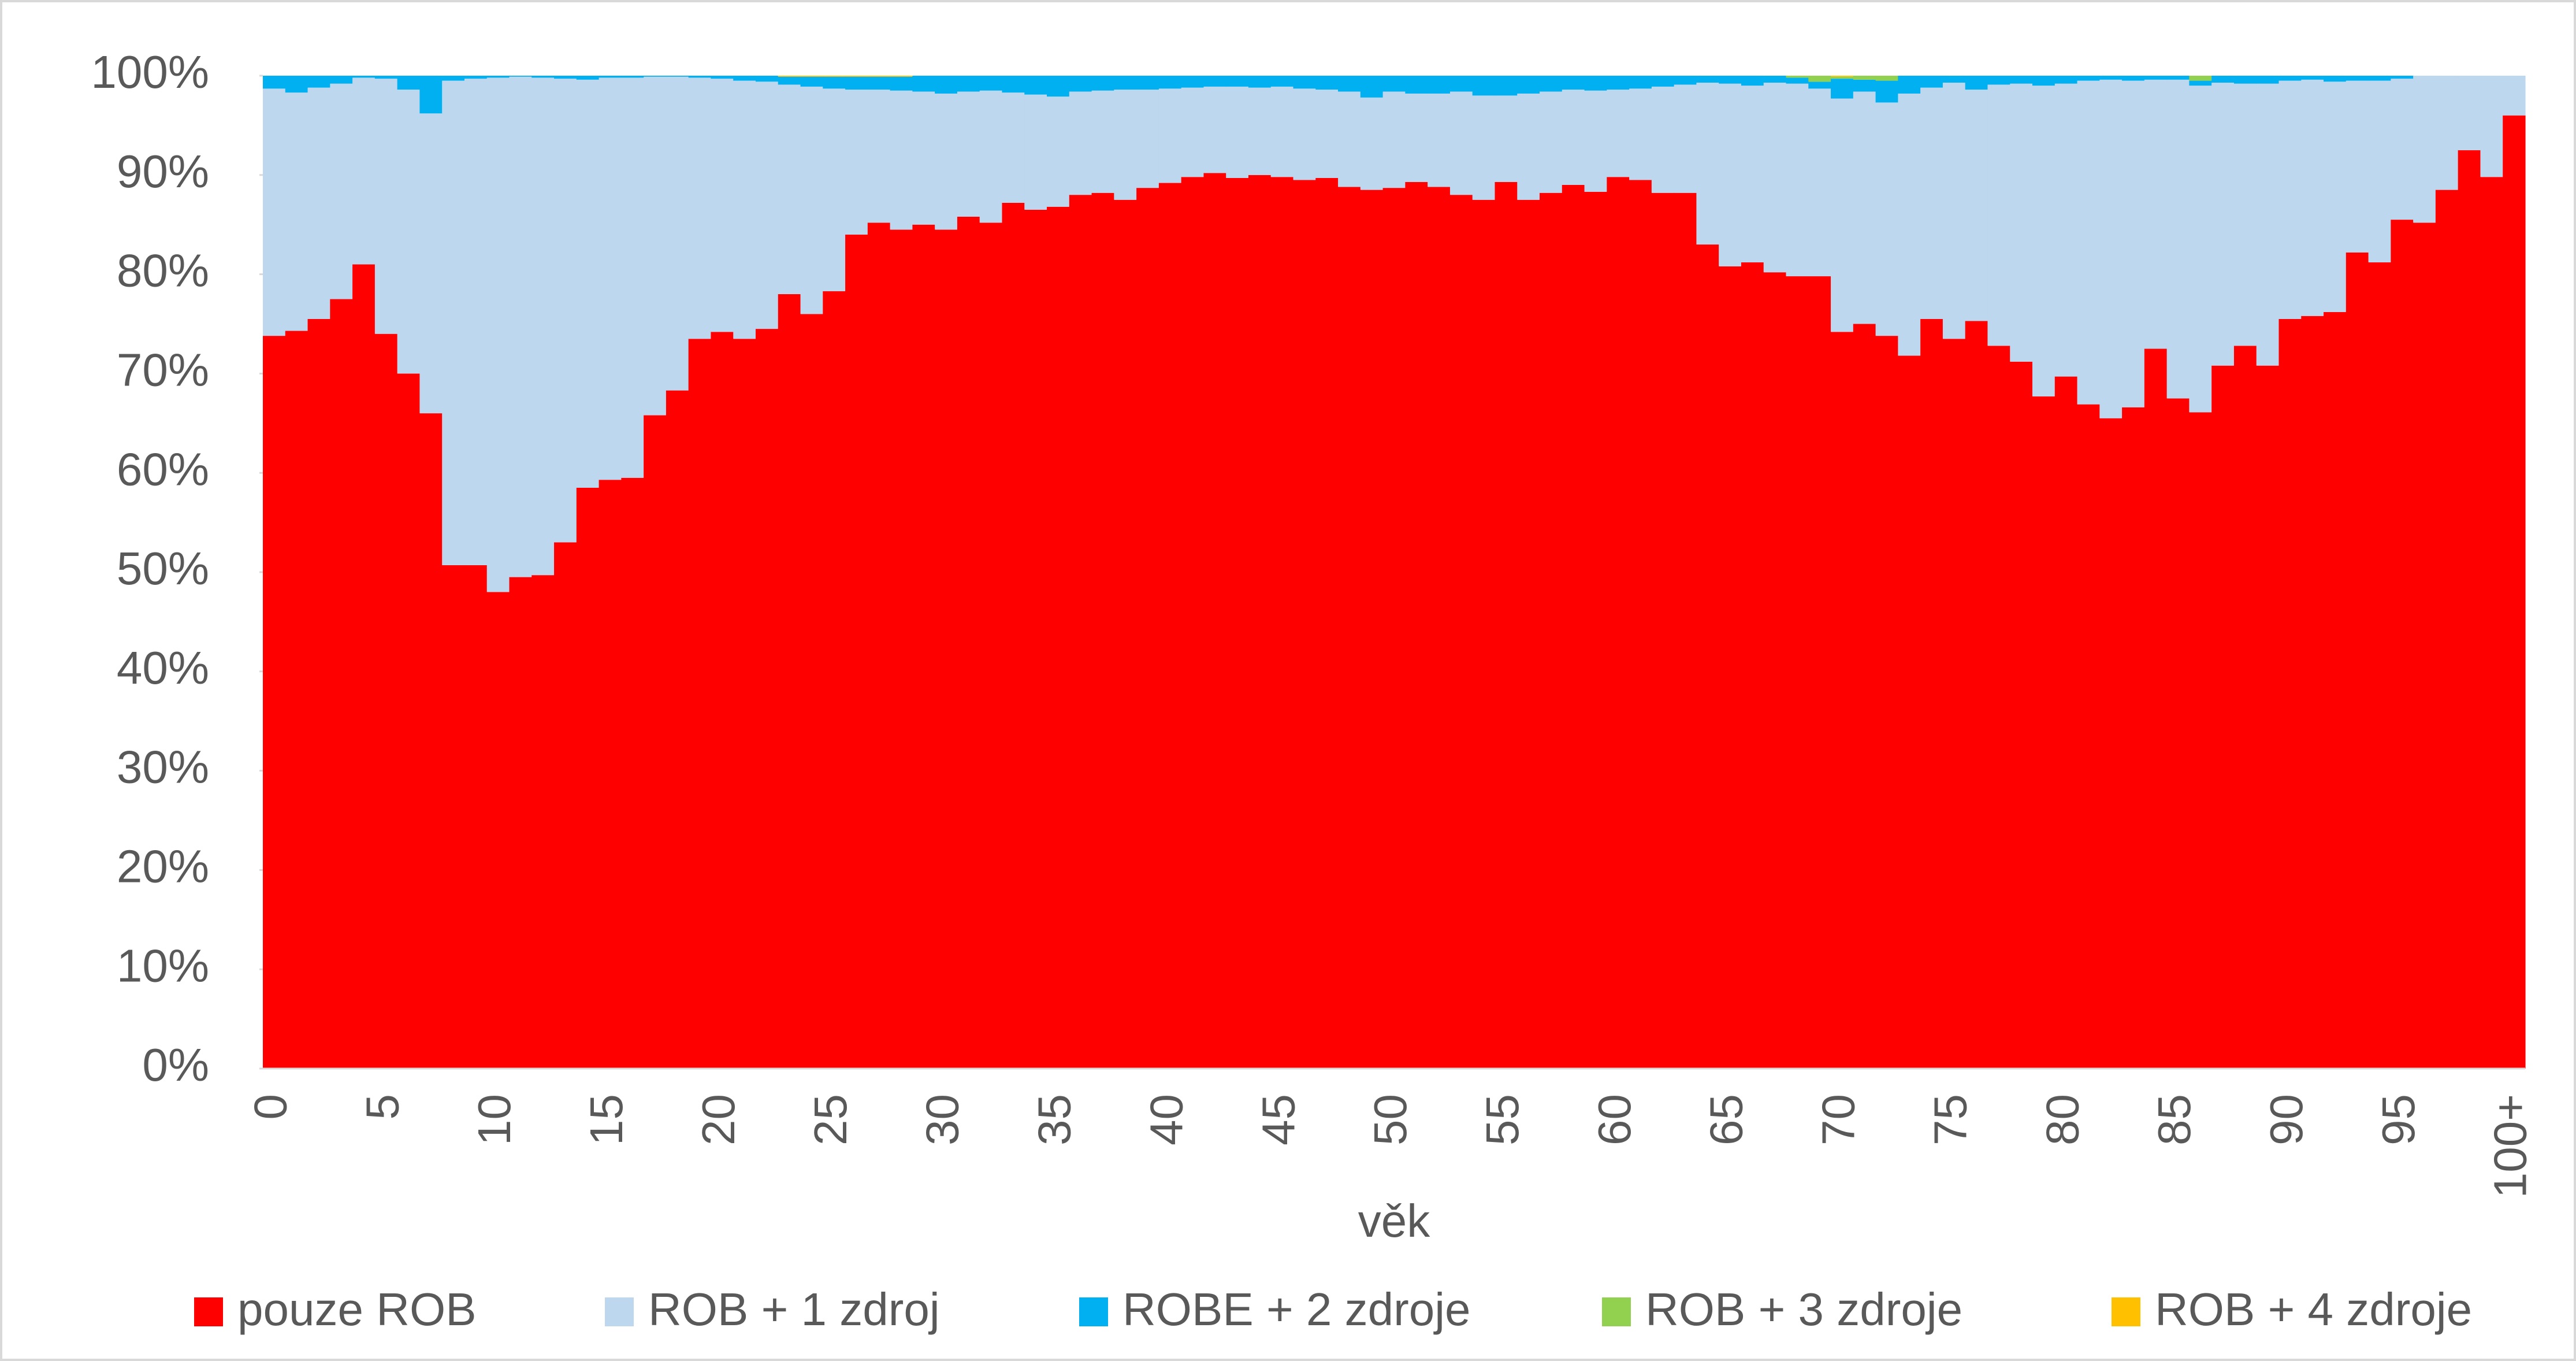 This screenshot has height=1361, width=2576. Describe the element at coordinates (1950, 1119) in the screenshot. I see `x-tick-label: 75` at that location.